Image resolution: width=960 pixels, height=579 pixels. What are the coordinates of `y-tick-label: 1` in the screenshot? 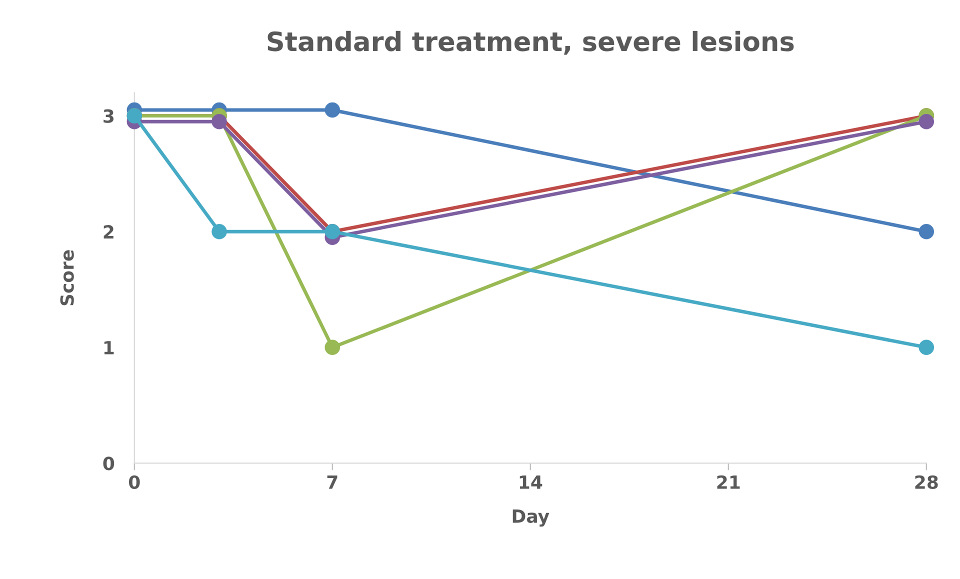 It's located at (109, 347).